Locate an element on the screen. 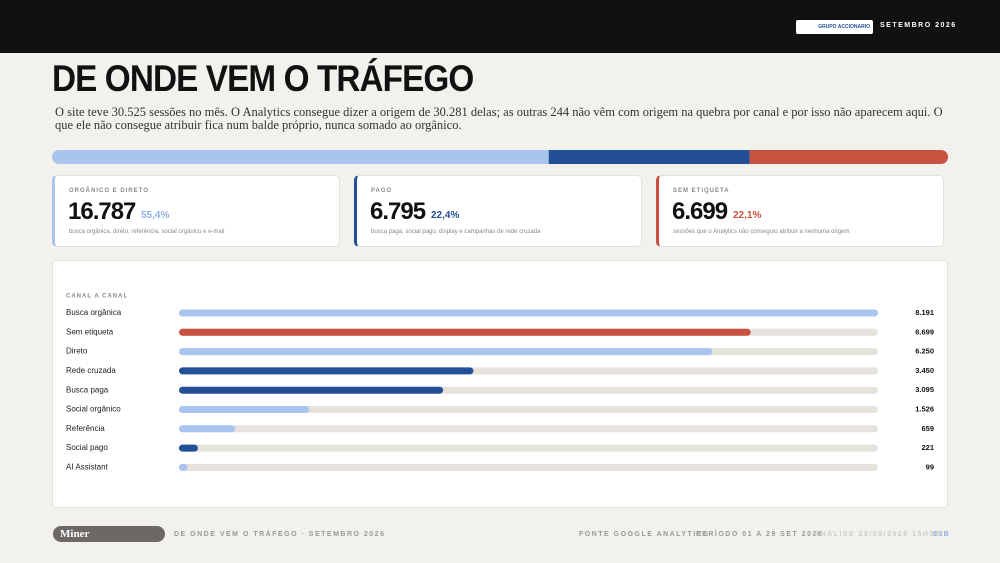  footer-source: FONTE GOOGLE ANALYTICS is located at coordinates (644, 534).